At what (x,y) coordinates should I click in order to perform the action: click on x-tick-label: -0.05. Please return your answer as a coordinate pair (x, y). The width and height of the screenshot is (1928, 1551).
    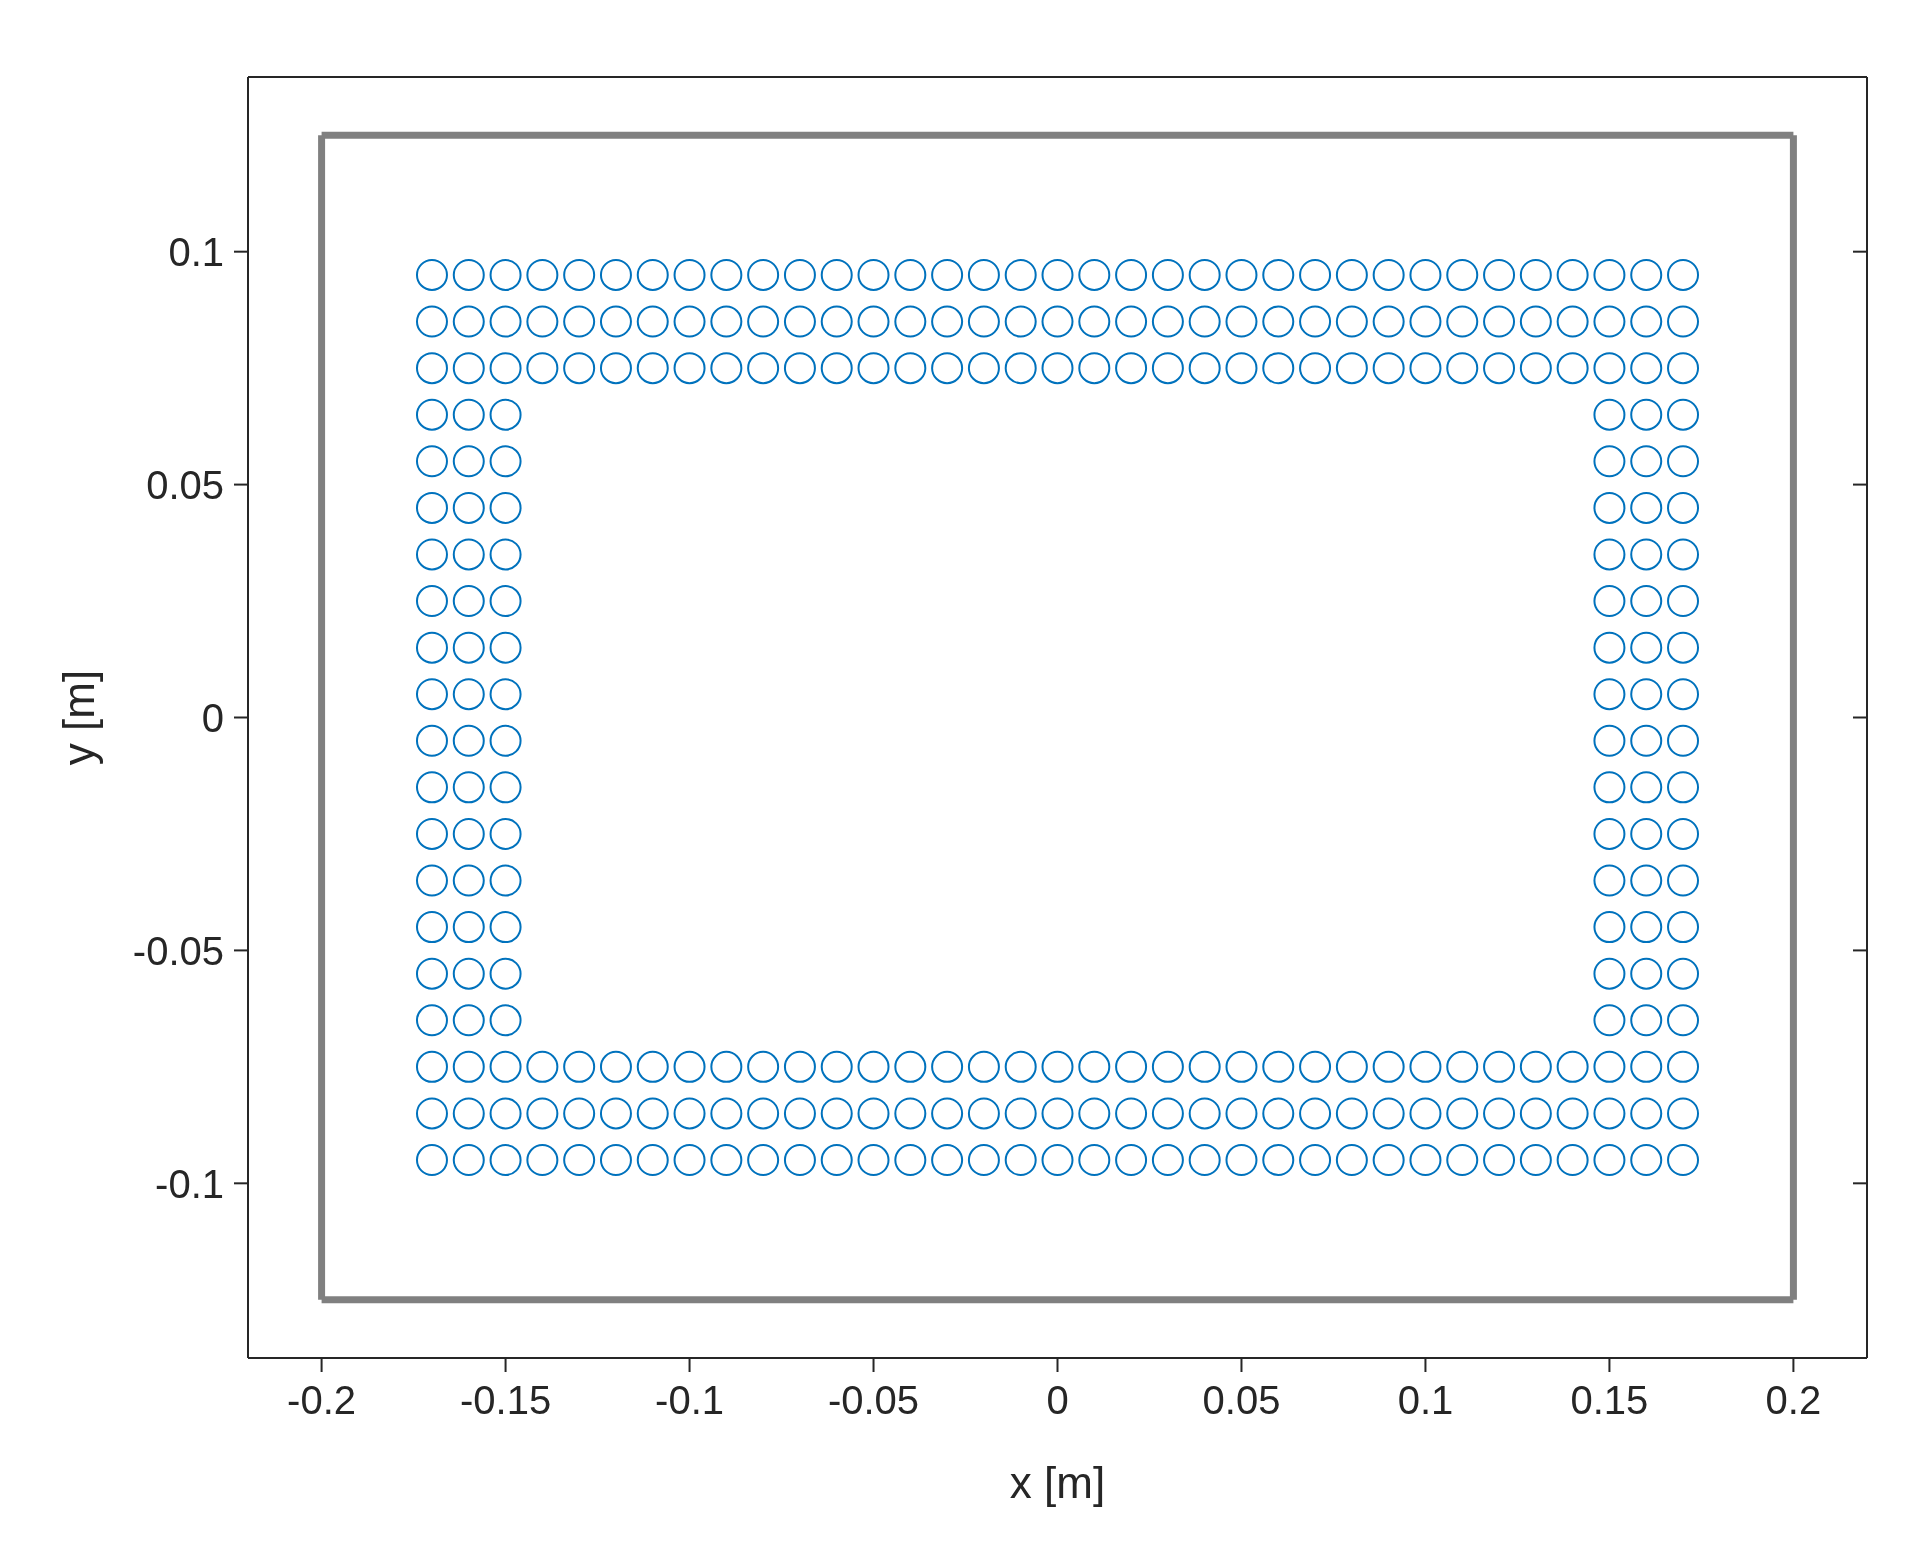
    Looking at the image, I should click on (873, 1400).